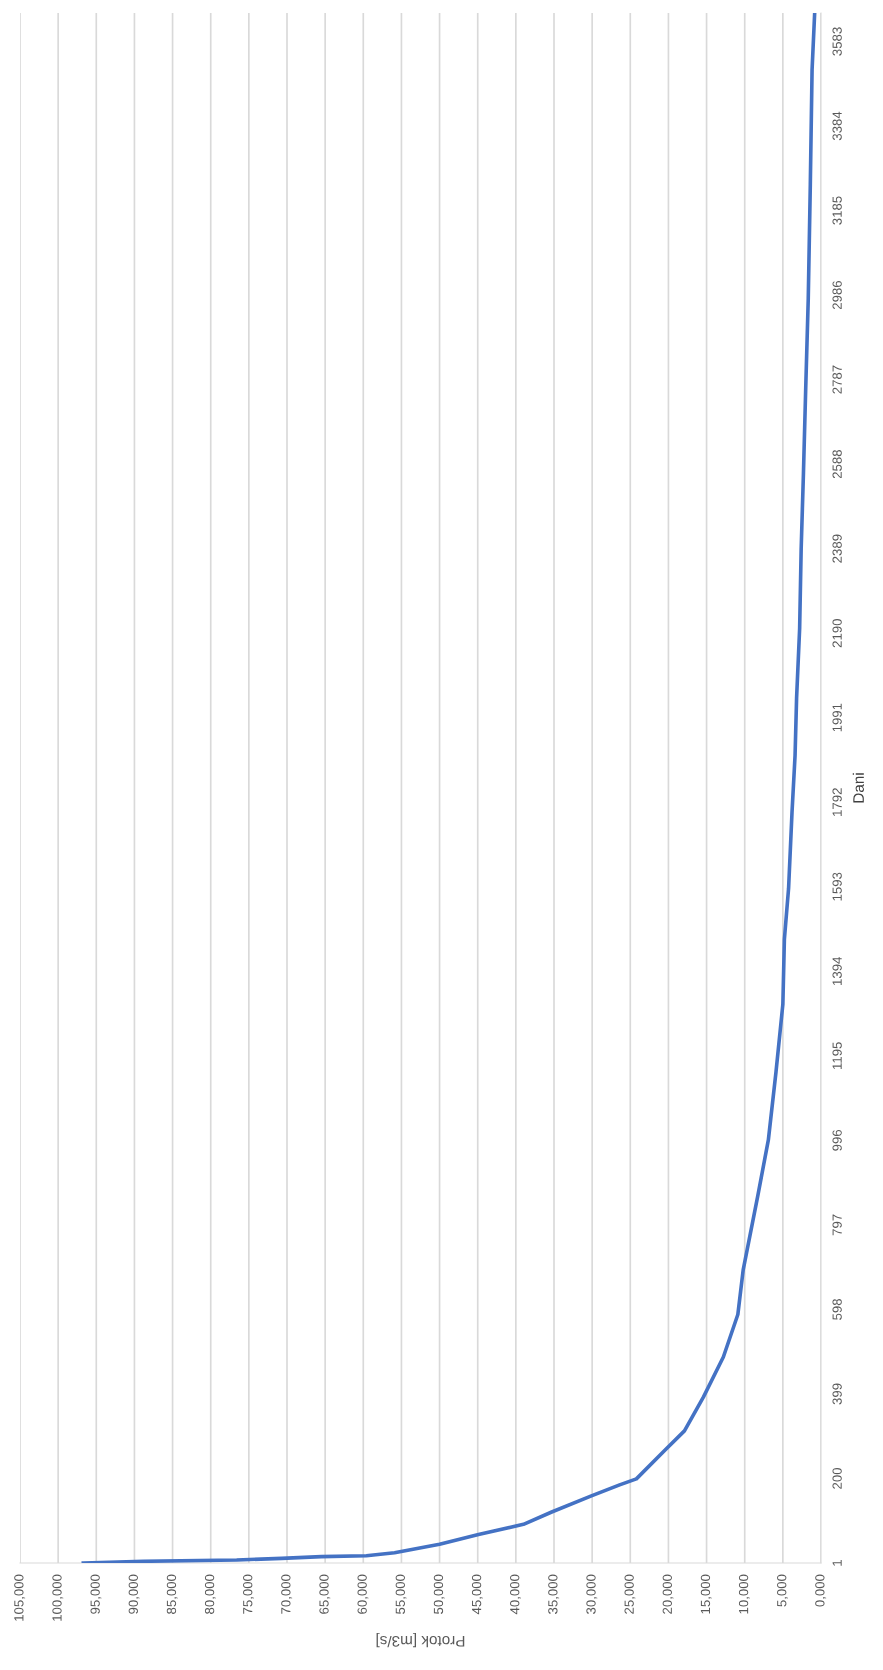 The height and width of the screenshot is (1670, 883). What do you see at coordinates (837, 1225) in the screenshot?
I see `y-tick-label: 797` at bounding box center [837, 1225].